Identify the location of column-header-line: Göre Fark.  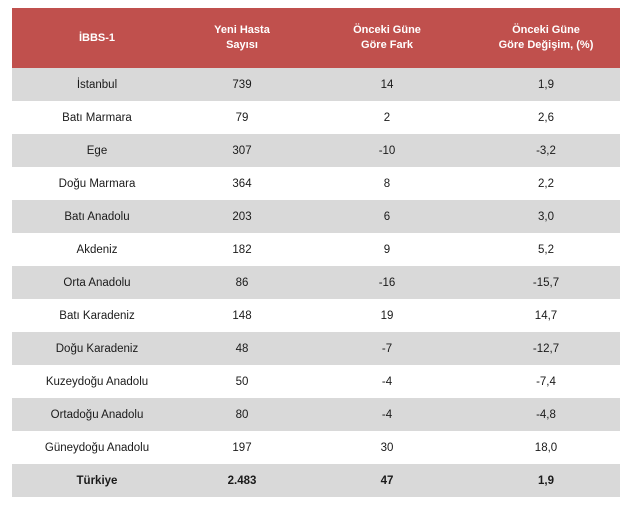
(387, 45).